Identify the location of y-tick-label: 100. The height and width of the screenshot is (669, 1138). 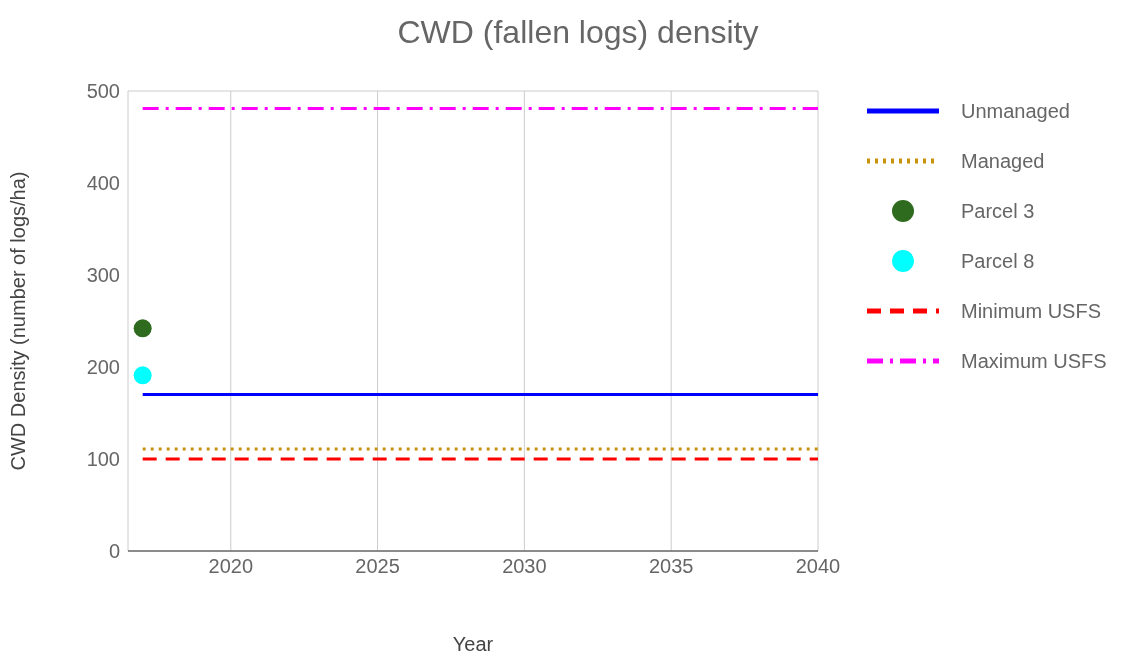
(103, 459).